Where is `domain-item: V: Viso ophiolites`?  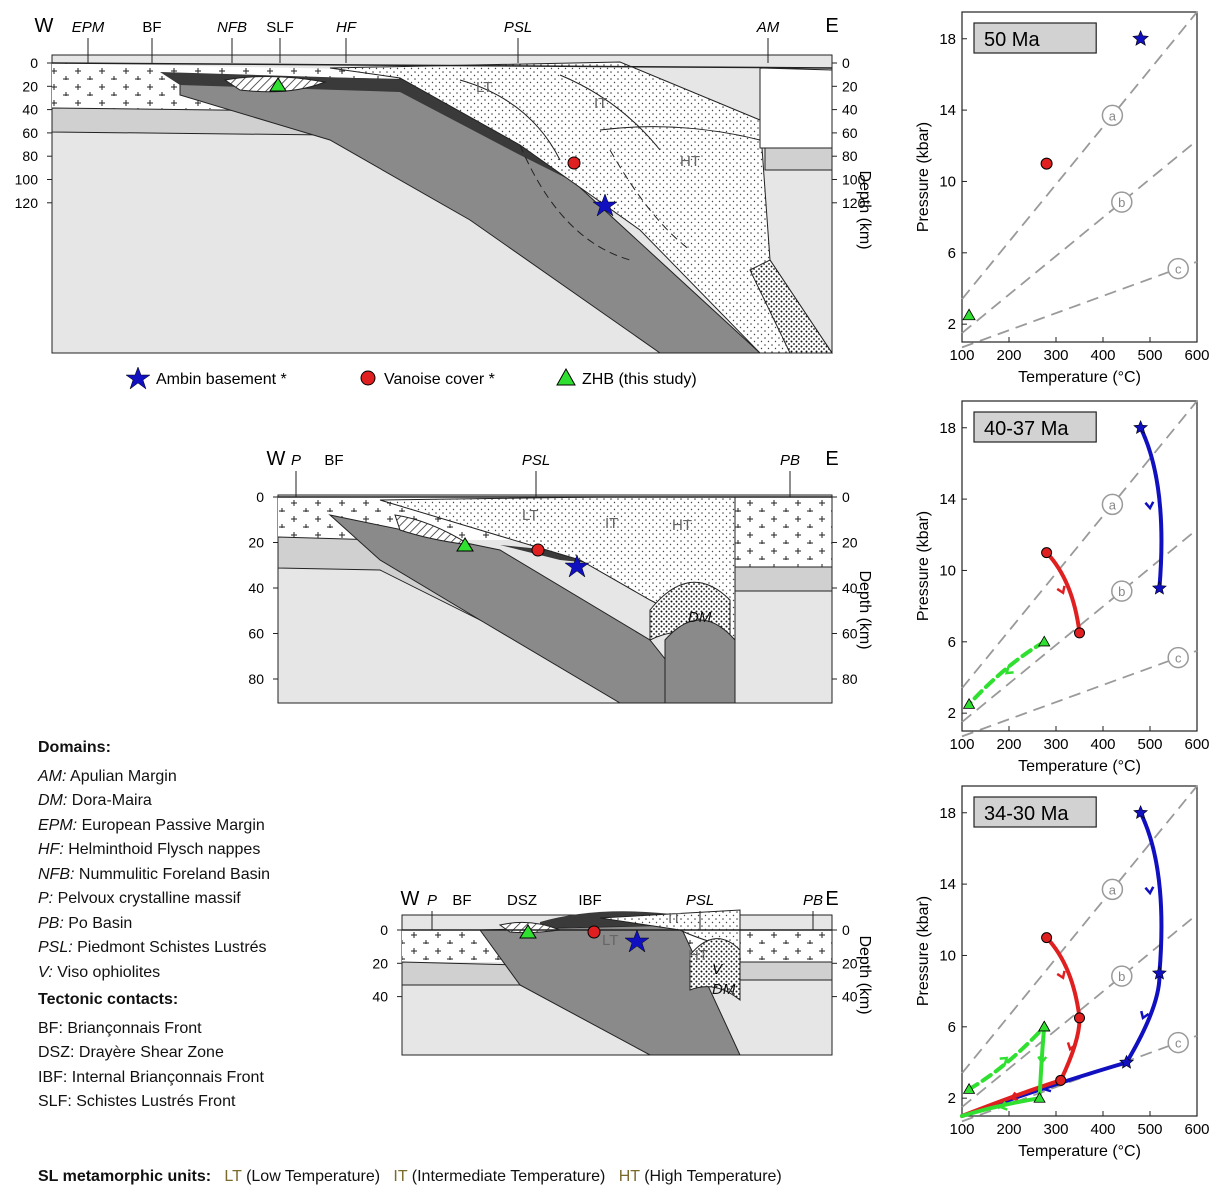 domain-item: V: Viso ophiolites is located at coordinates (154, 973).